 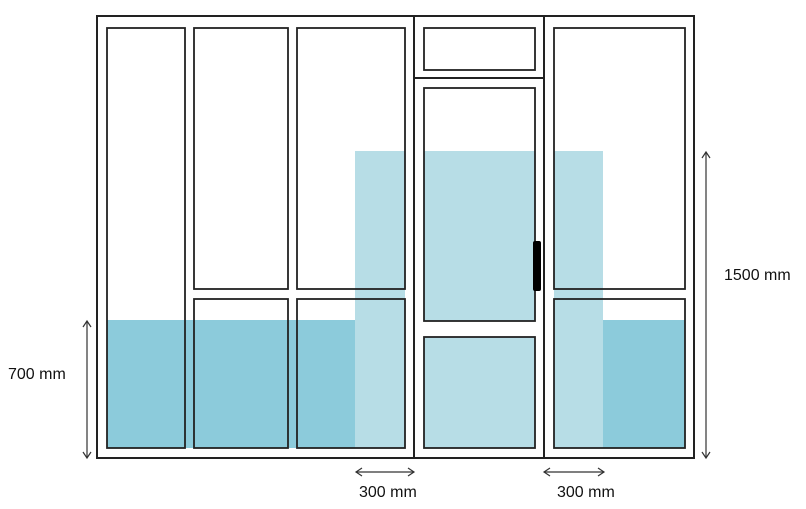 What do you see at coordinates (757, 275) in the screenshot?
I see `dim-label-1500: 1500 mm` at bounding box center [757, 275].